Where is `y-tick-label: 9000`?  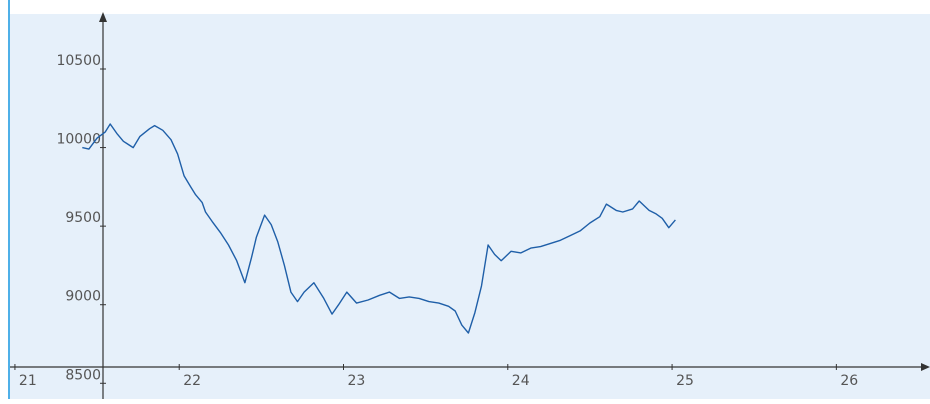
y-tick-label: 9000 is located at coordinates (83, 297).